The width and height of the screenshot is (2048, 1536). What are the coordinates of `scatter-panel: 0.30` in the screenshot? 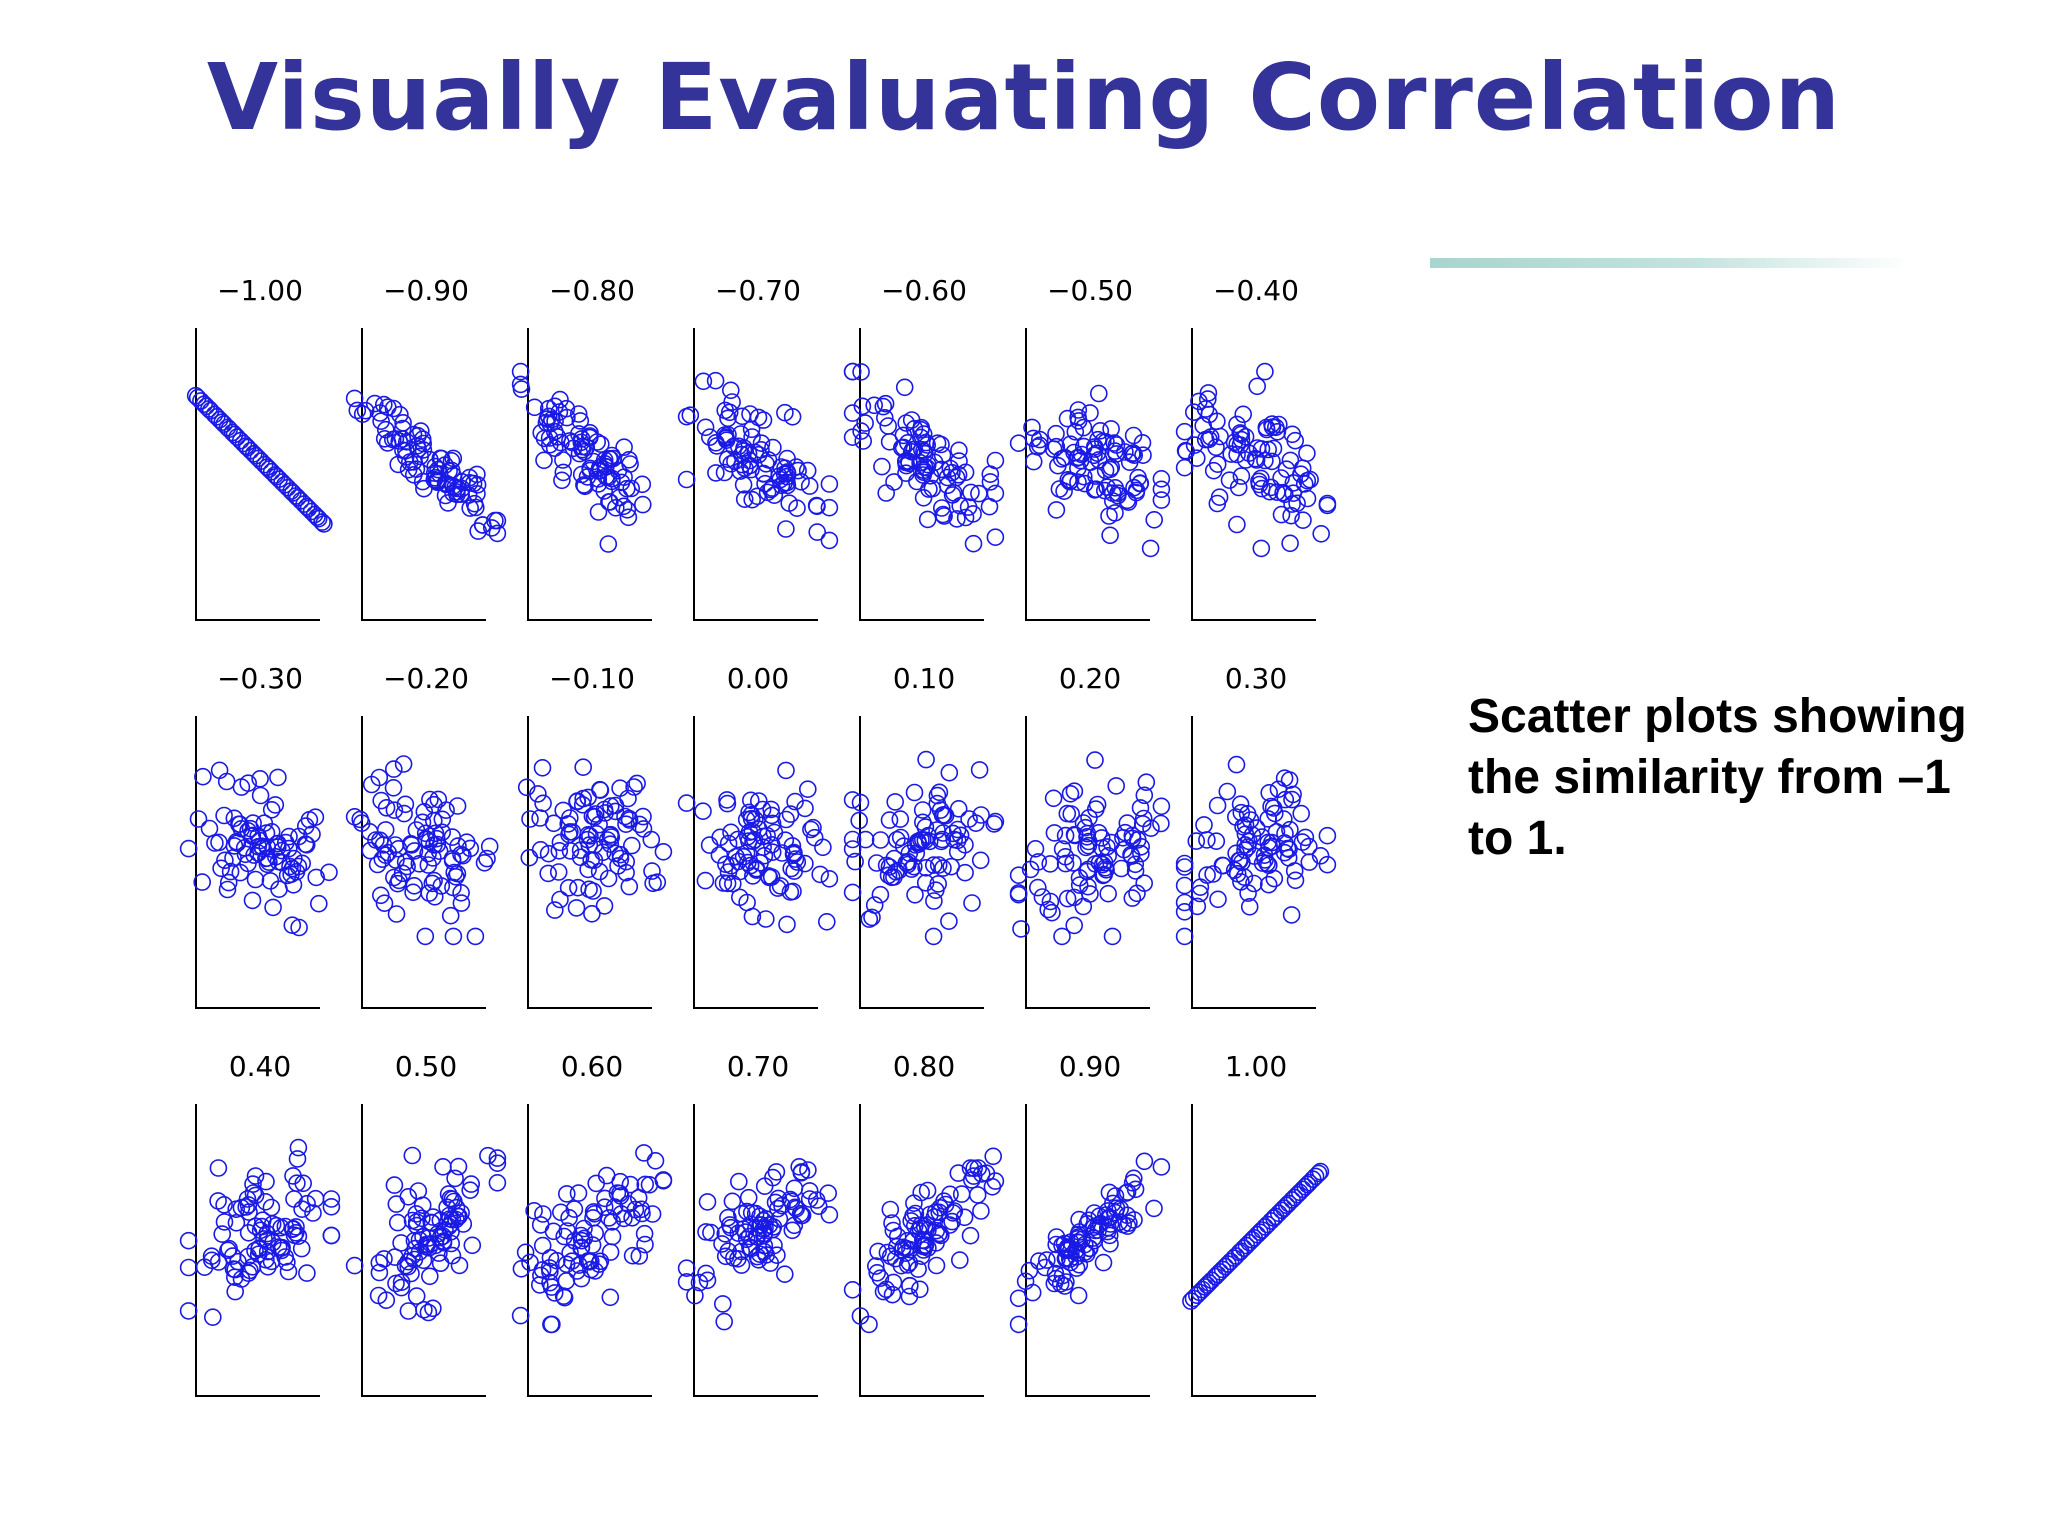 It's located at (1256, 835).